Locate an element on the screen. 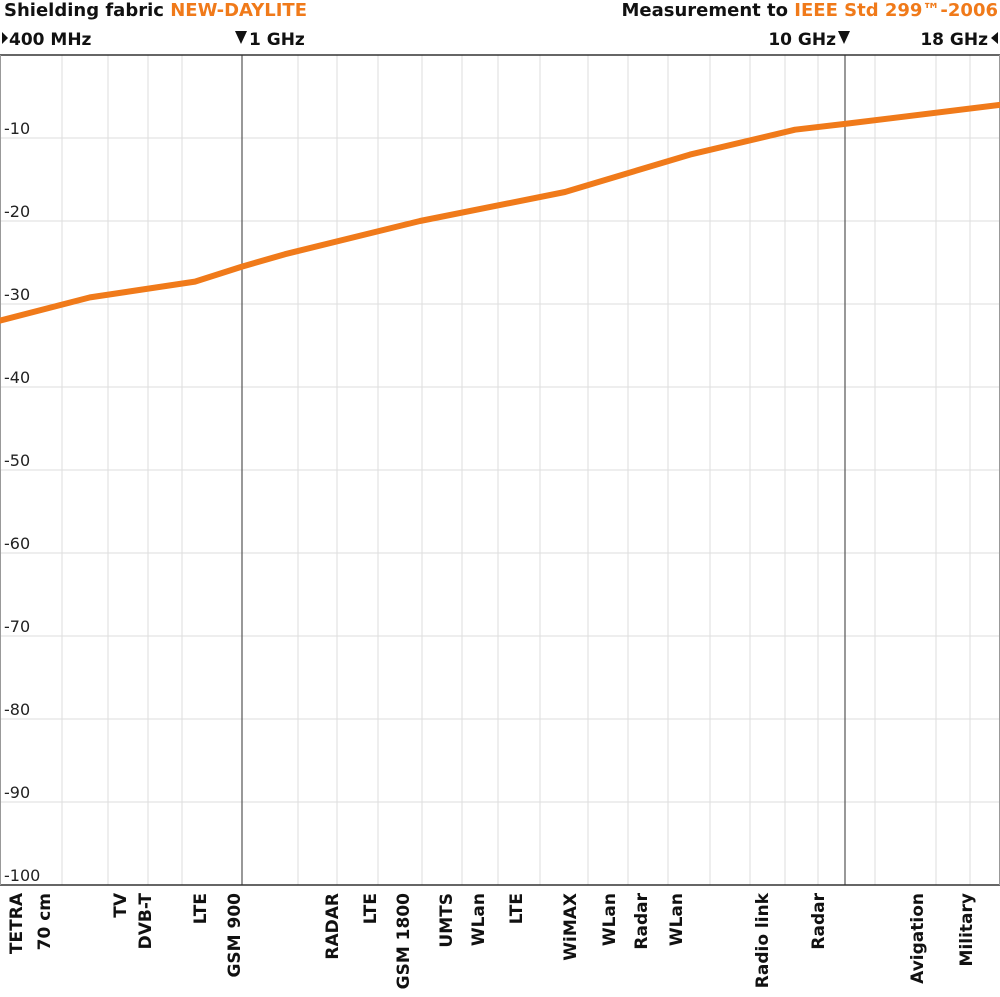 The height and width of the screenshot is (997, 1000). y-tick-label: -40 is located at coordinates (17, 377).